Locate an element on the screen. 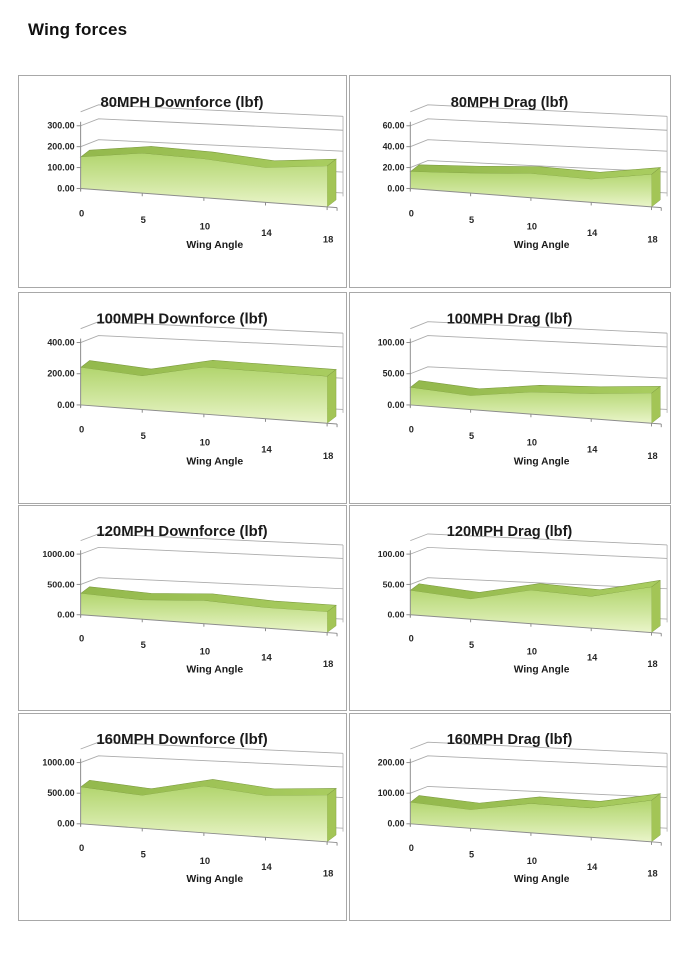 The height and width of the screenshot is (980, 698). chart-title: 80MPH Downforce (lbf) is located at coordinates (181, 103).